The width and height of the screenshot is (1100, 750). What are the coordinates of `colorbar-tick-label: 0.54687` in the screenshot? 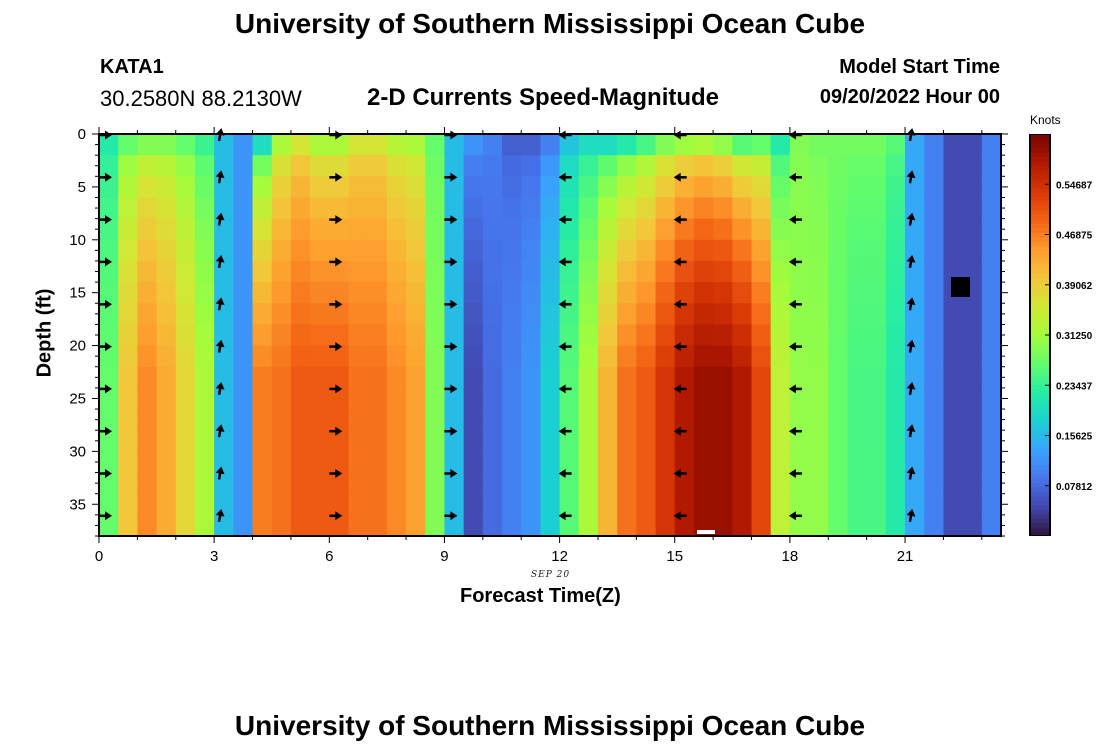 It's located at (1074, 185).